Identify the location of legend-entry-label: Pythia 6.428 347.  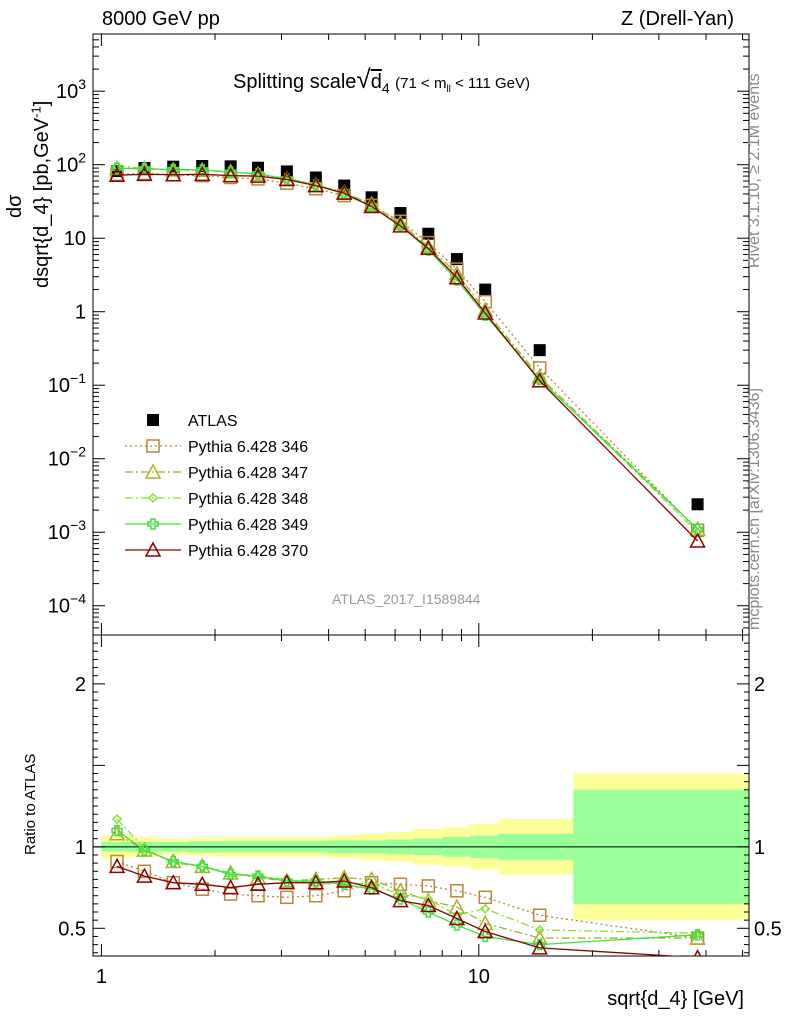
(248, 473).